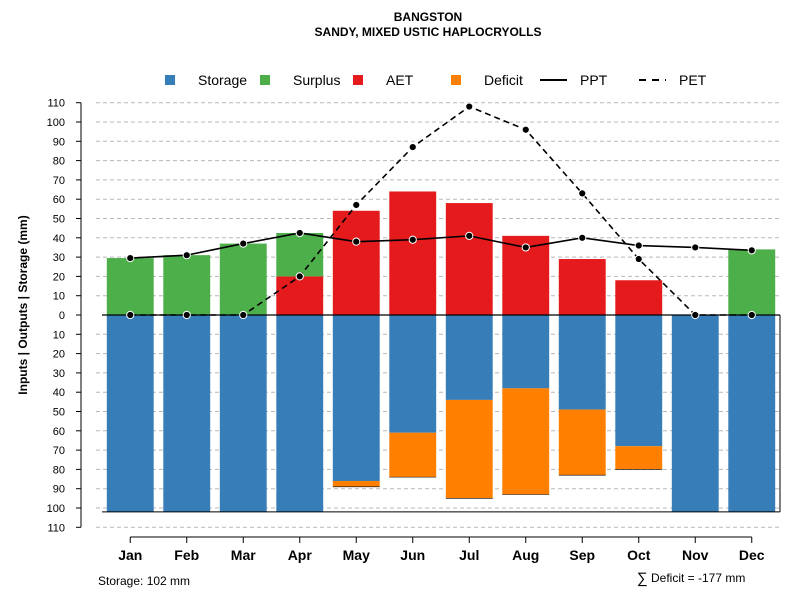  Describe the element at coordinates (693, 80) in the screenshot. I see `legend-label-pet: PET` at that location.